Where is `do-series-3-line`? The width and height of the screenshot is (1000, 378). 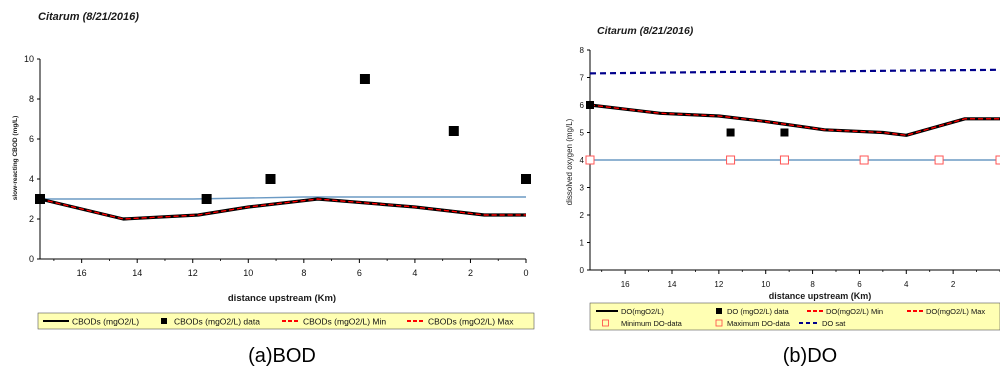 do-series-3-line is located at coordinates (794, 120).